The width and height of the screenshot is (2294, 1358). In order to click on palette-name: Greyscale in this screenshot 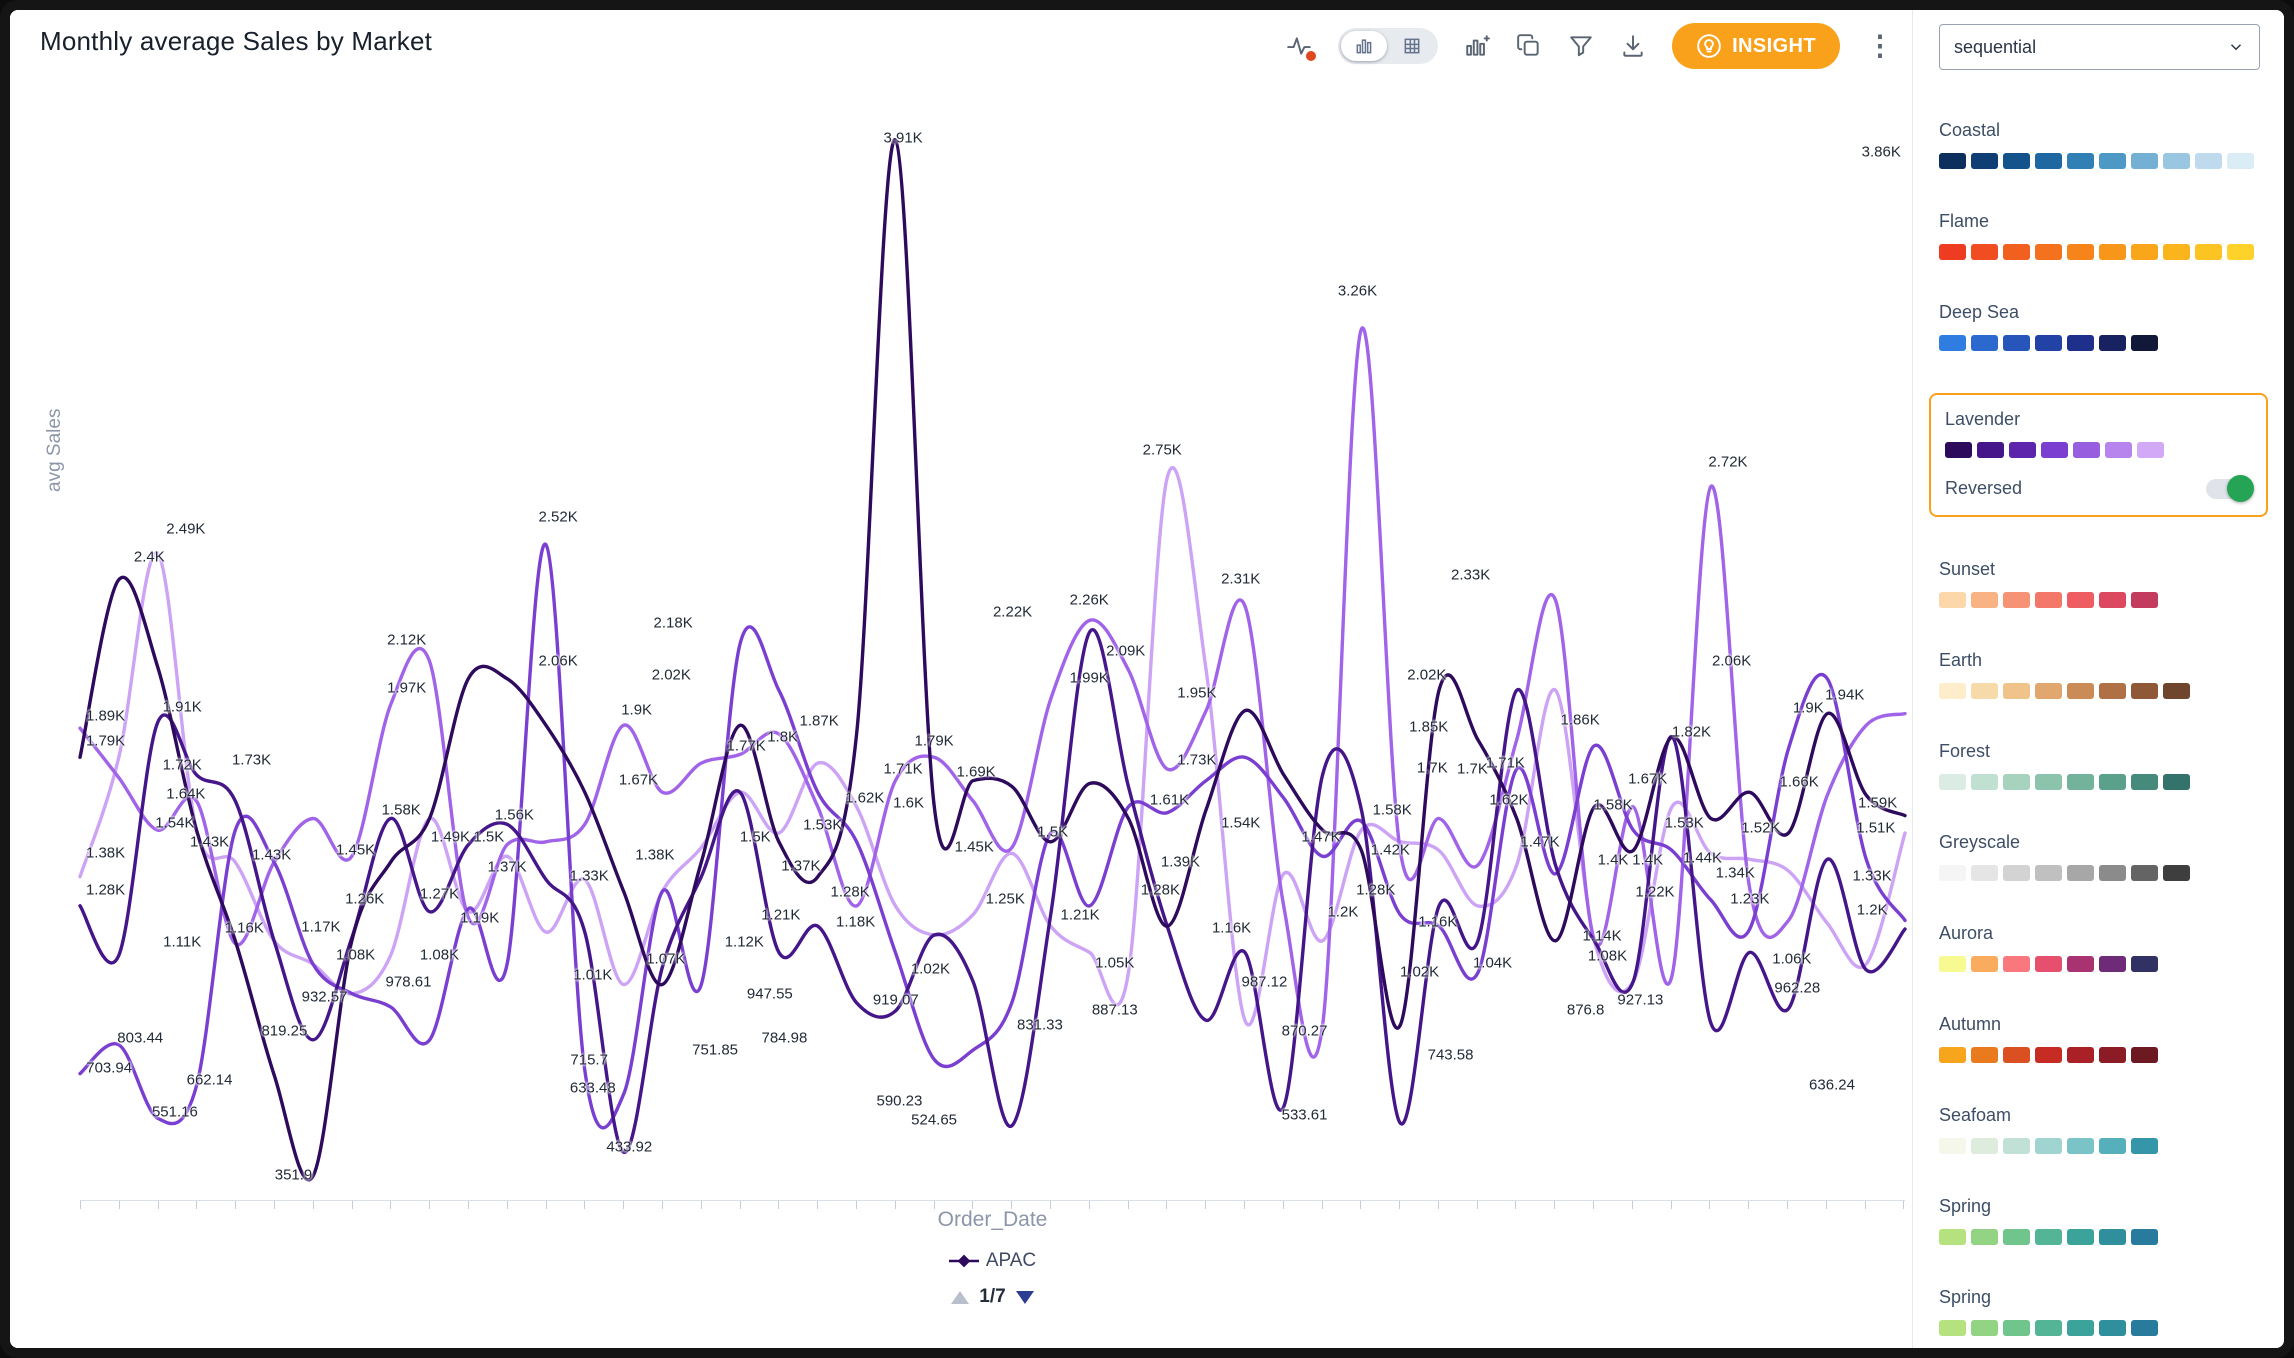, I will do `click(1980, 842)`.